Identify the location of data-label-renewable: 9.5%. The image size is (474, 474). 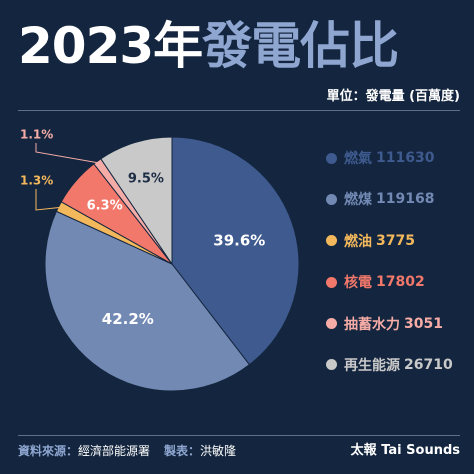
(146, 179).